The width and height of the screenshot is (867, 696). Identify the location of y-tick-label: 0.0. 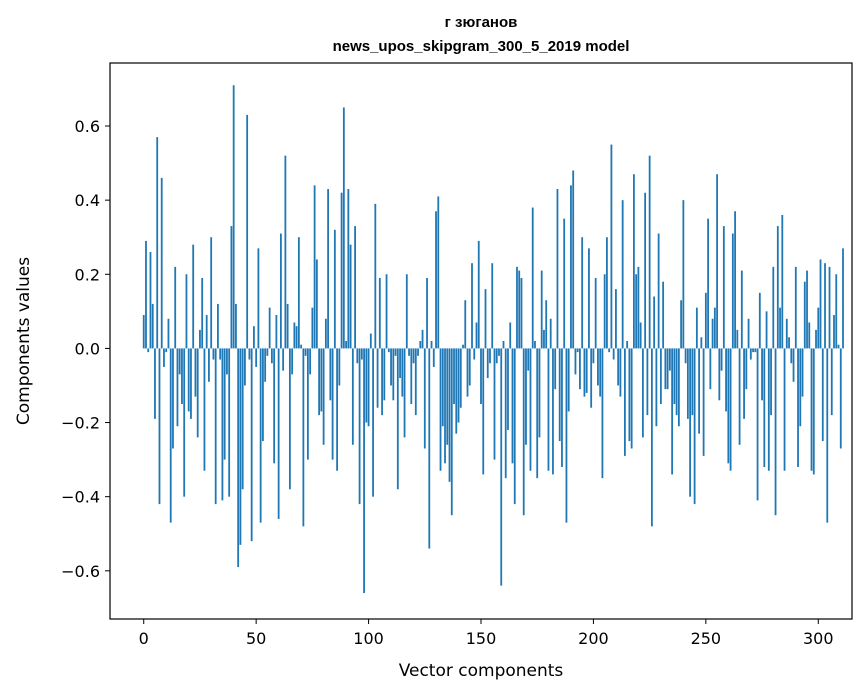
(87, 348).